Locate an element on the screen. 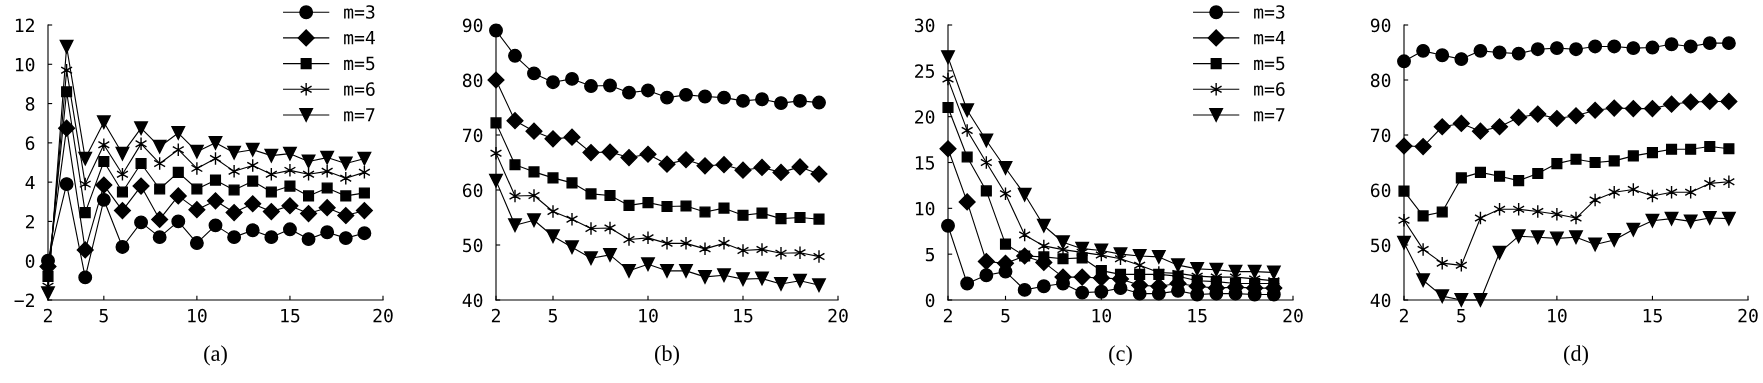  x-axis-title: (c) is located at coordinates (1120, 355).